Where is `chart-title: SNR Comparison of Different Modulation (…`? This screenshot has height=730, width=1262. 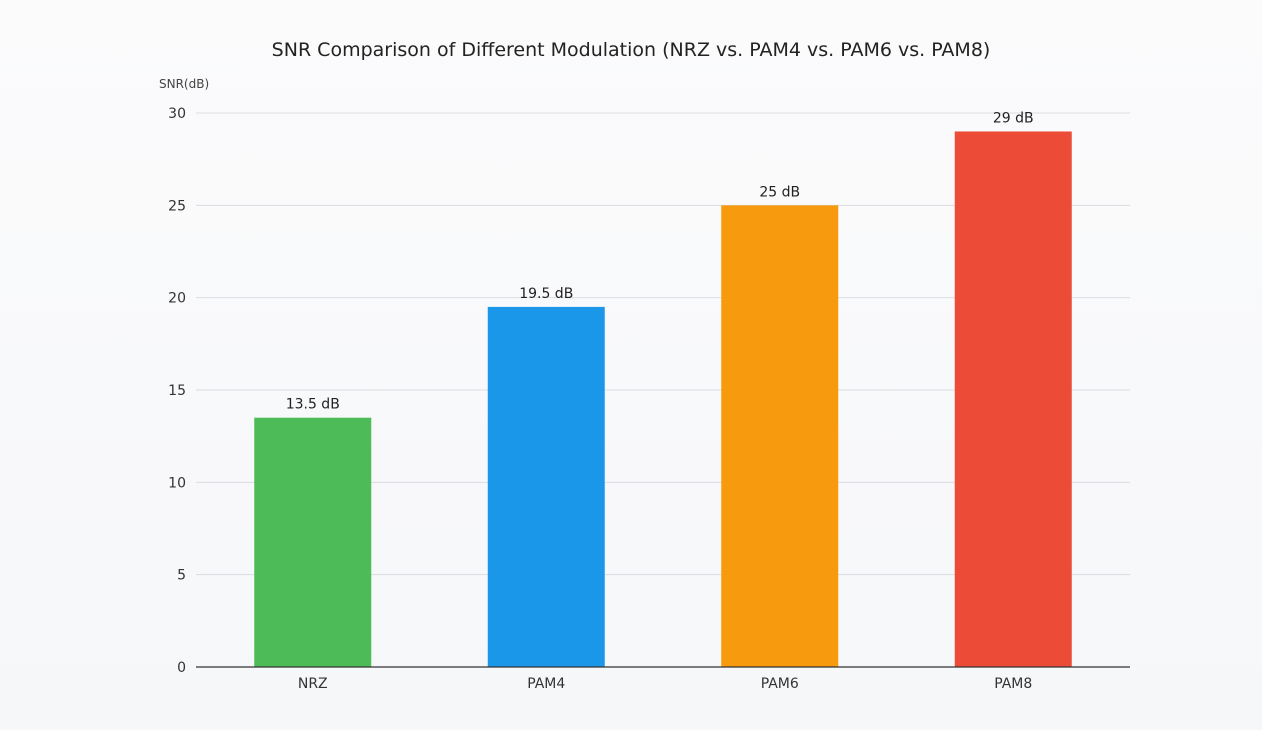 chart-title: SNR Comparison of Different Modulation (… is located at coordinates (631, 50).